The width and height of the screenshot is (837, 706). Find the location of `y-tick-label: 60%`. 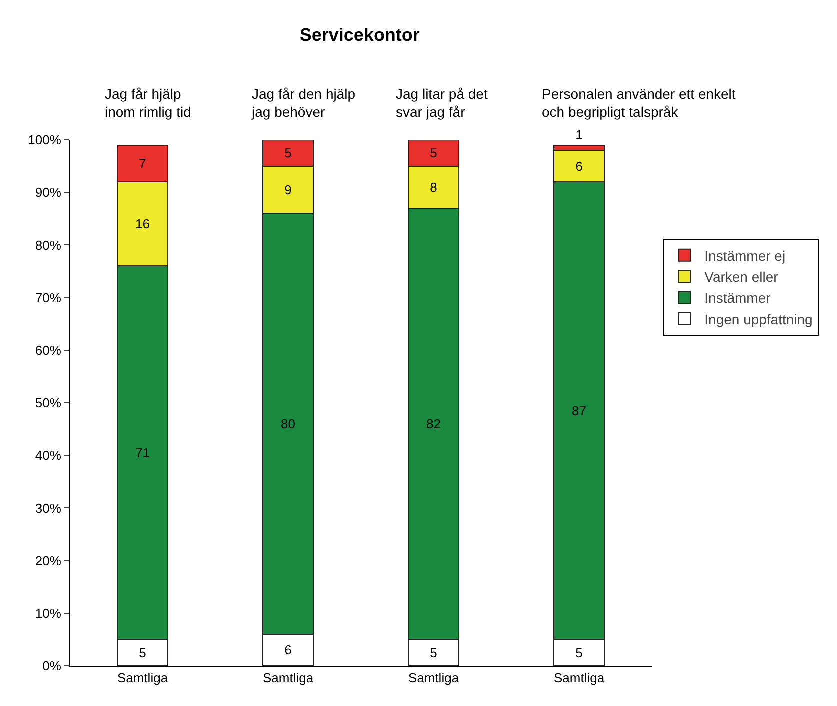

y-tick-label: 60% is located at coordinates (48, 350).